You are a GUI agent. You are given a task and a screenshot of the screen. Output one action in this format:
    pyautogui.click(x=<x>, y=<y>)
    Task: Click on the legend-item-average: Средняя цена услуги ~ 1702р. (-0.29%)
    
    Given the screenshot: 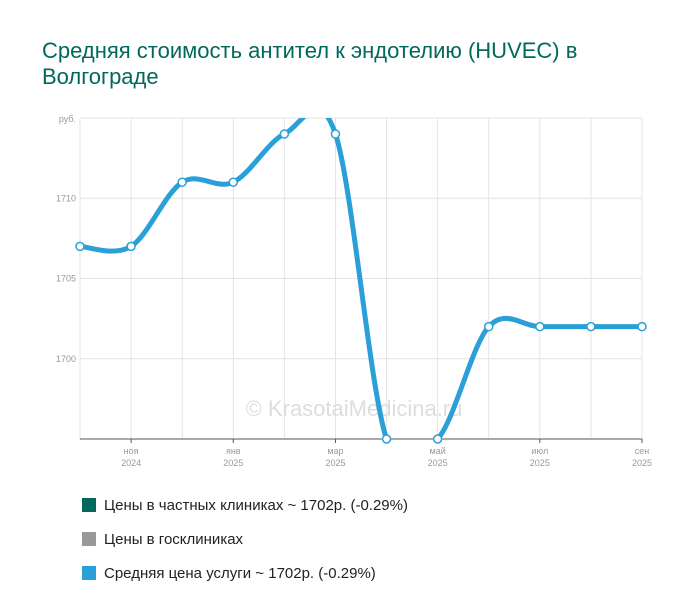 What is the action you would take?
    pyautogui.click(x=245, y=573)
    